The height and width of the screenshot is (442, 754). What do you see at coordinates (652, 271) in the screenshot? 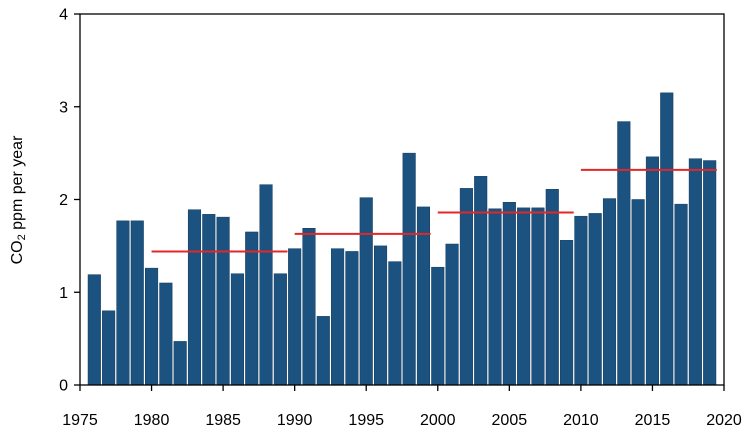
I see `bar-2015` at bounding box center [652, 271].